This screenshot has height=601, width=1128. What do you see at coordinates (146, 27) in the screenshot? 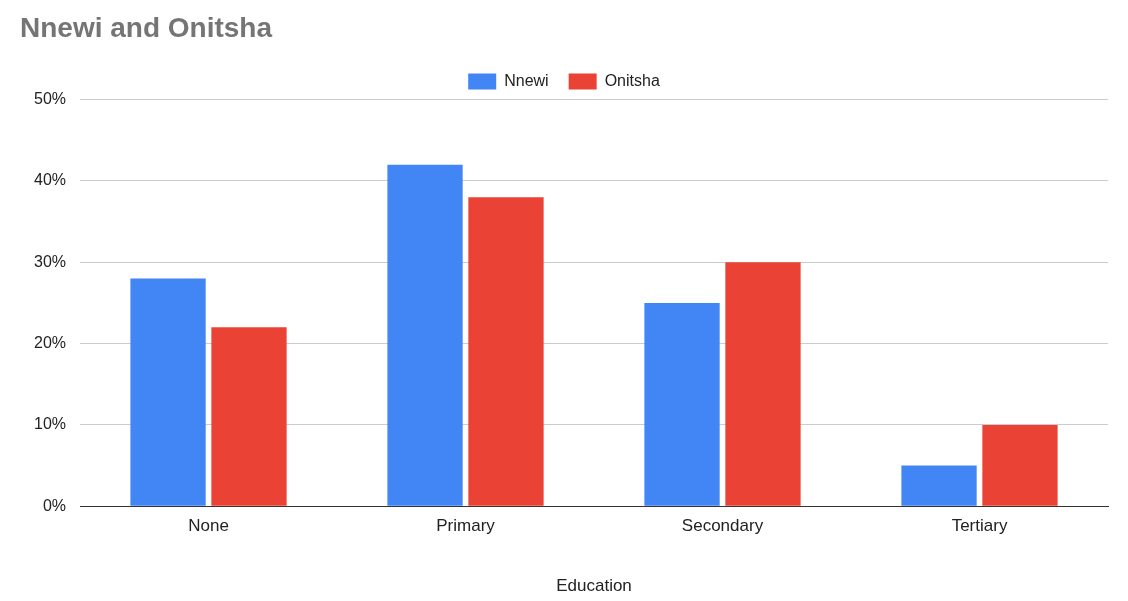
I see `chart-title: Nnewi and Onitsha` at bounding box center [146, 27].